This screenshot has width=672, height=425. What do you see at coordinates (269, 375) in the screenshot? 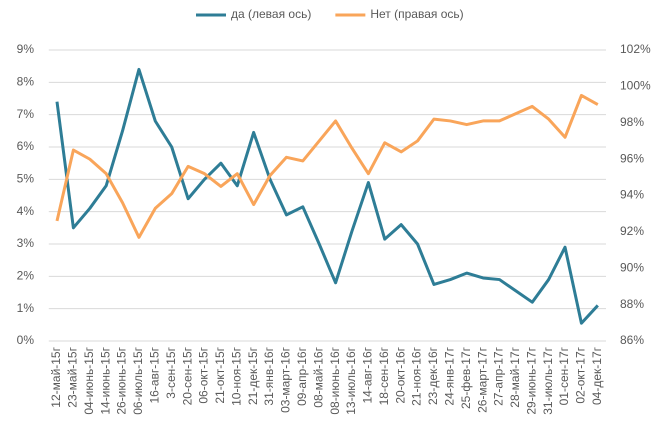
I see `x-tick-label: 31-янв-16г` at bounding box center [269, 375].